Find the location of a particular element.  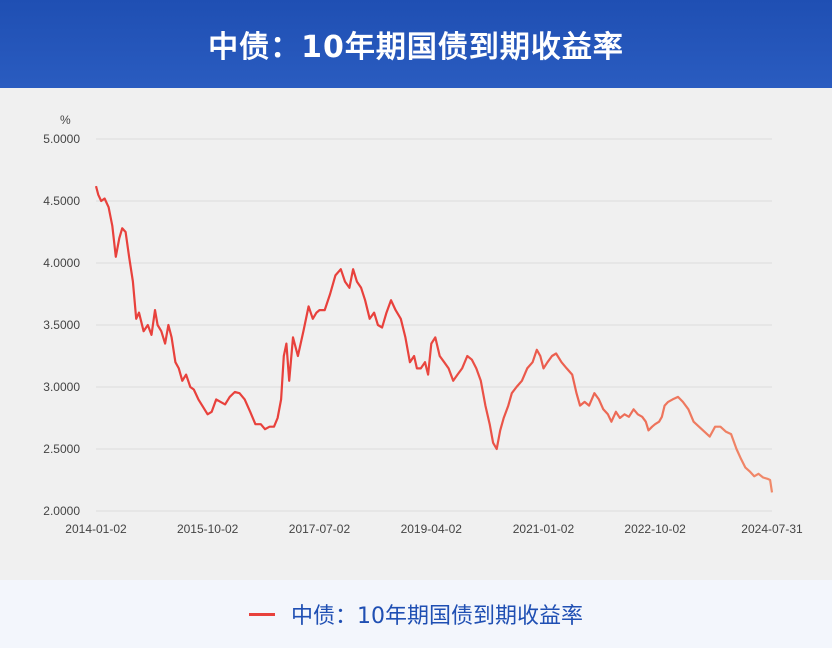

x-tick-label: 2021-01-02 is located at coordinates (544, 529).